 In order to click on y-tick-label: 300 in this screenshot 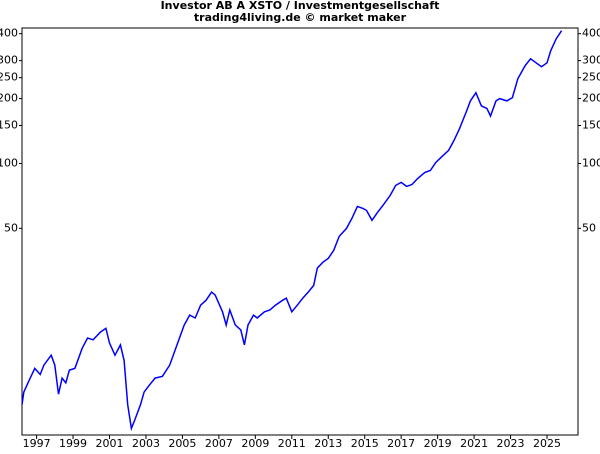, I will do `click(9, 60)`.